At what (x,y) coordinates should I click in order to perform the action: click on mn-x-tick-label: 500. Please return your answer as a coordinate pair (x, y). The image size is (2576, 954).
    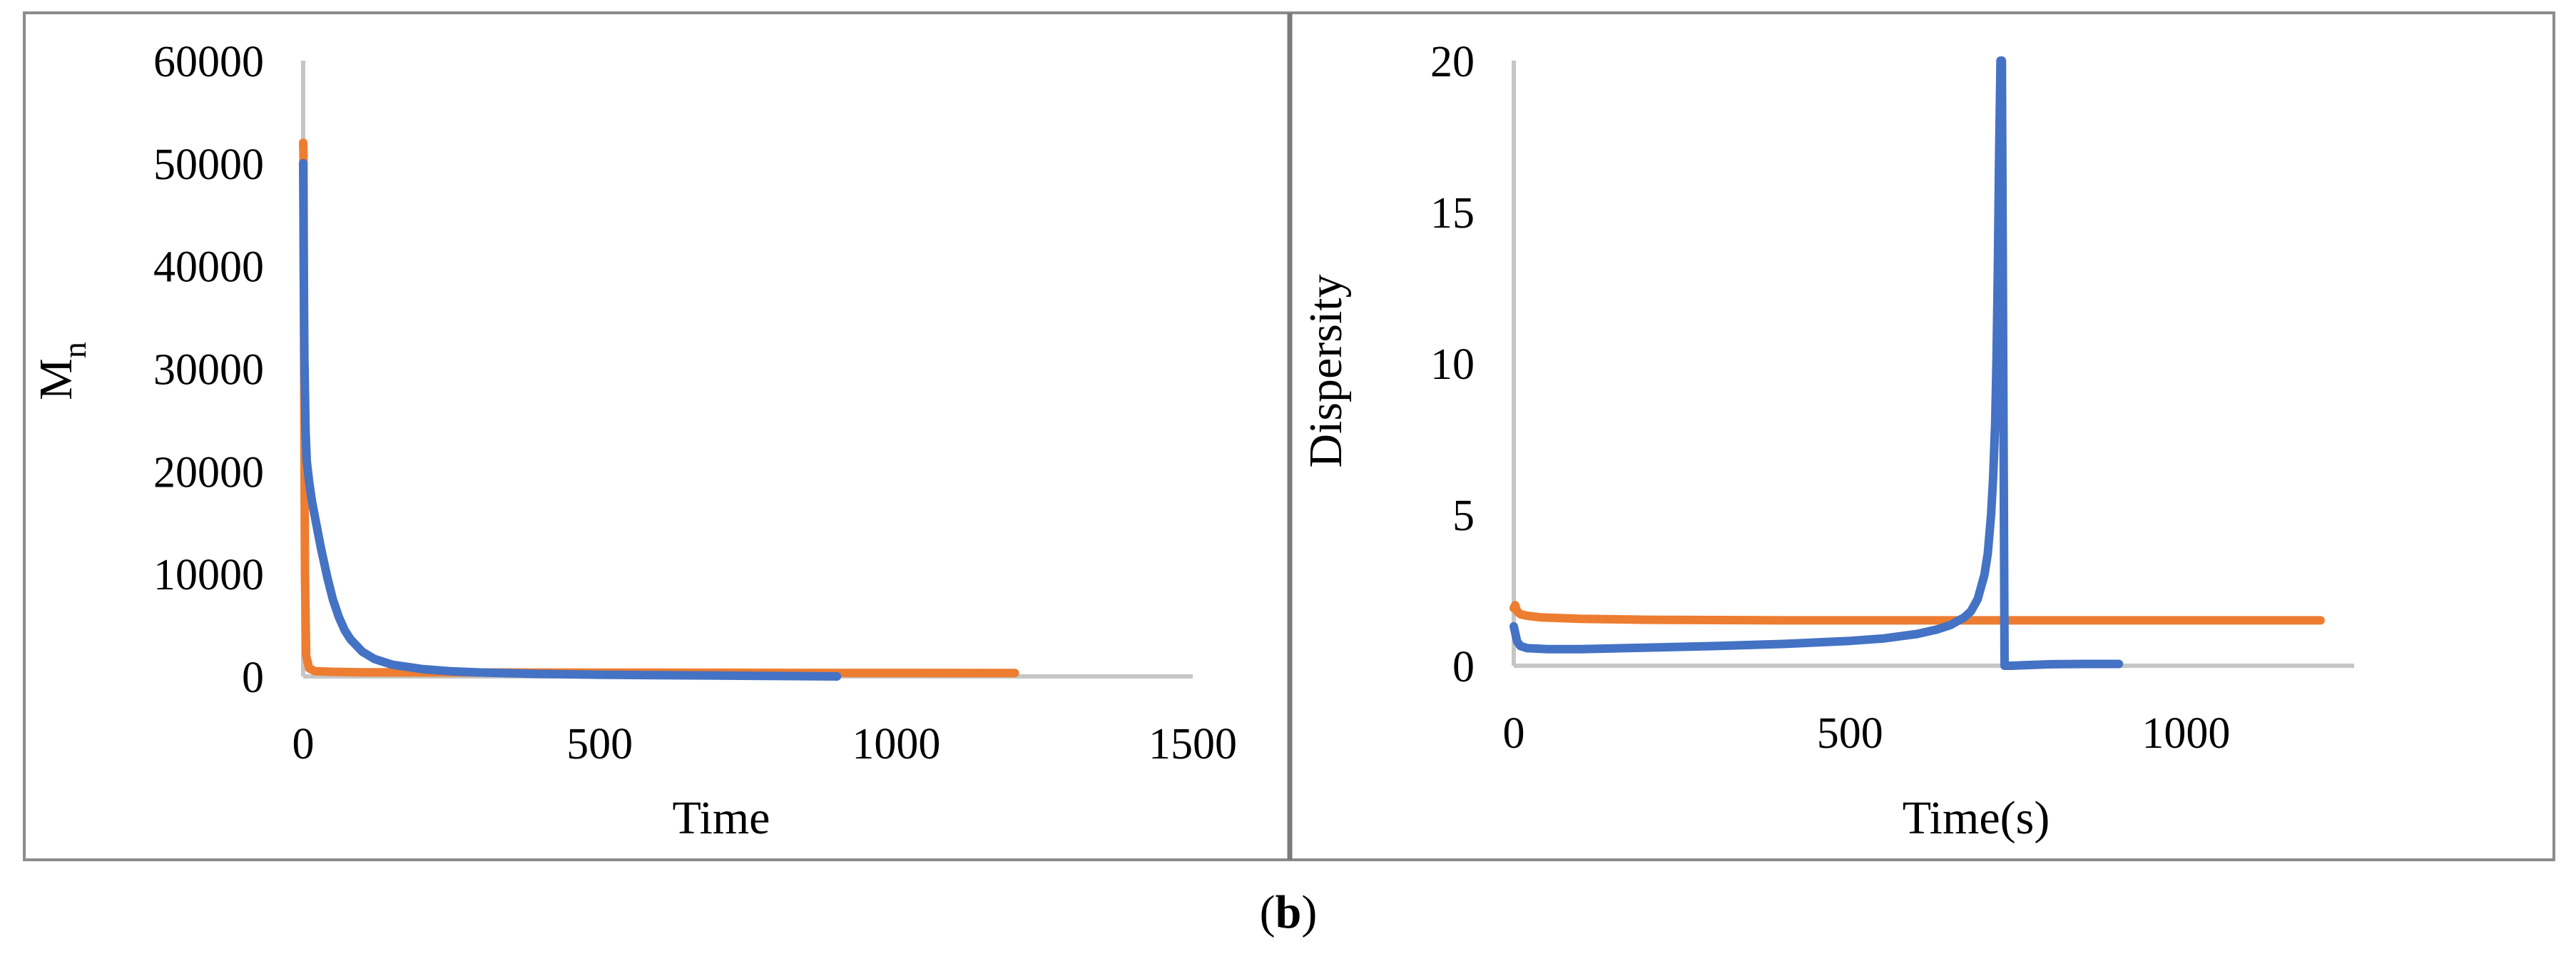
    Looking at the image, I should click on (599, 744).